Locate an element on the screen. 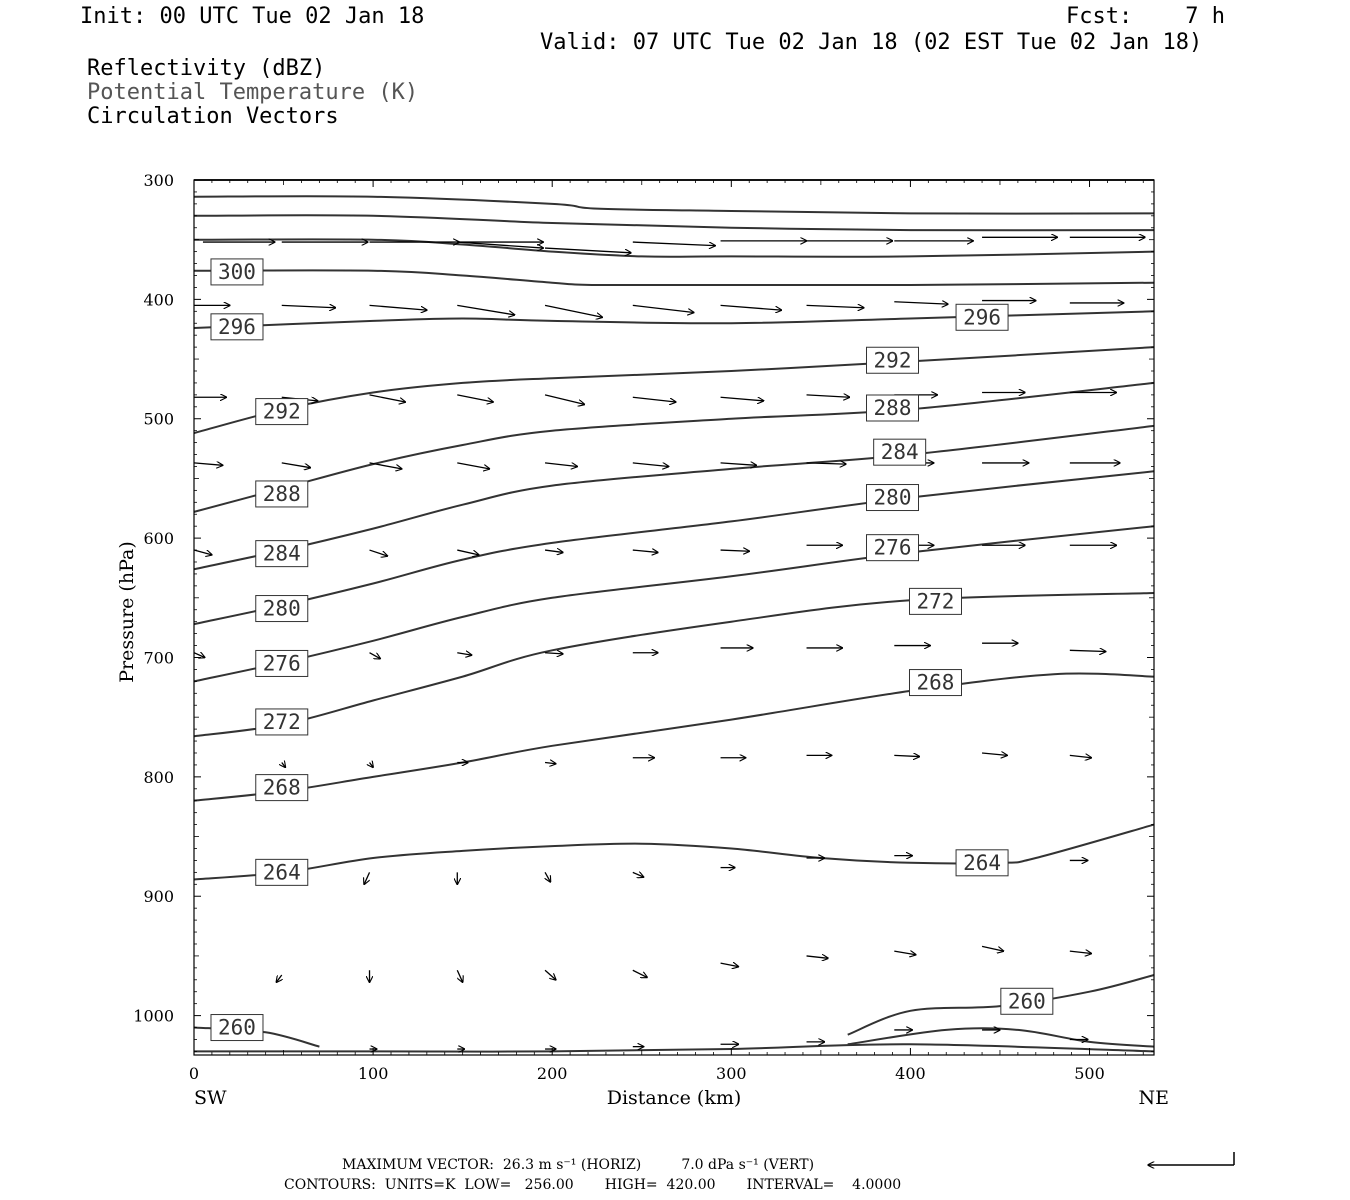 This screenshot has height=1200, width=1350. contour-label-text: 292 is located at coordinates (282, 412).